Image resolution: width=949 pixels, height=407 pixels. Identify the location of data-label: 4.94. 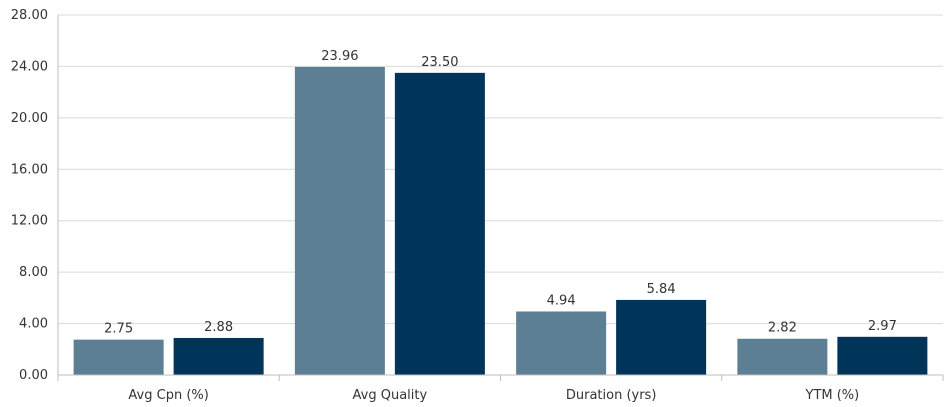
(561, 300).